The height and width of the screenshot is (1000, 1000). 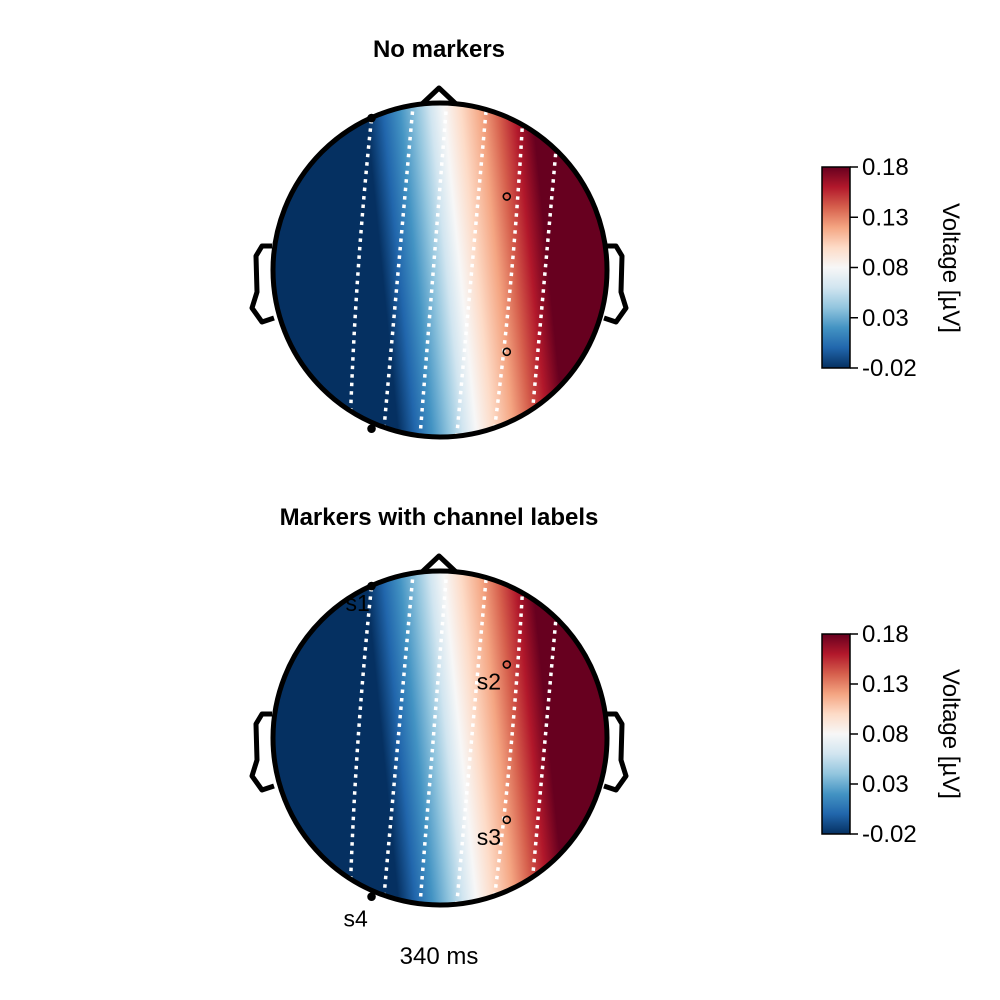 I want to click on colorbar-1-gradient, so click(x=836, y=267).